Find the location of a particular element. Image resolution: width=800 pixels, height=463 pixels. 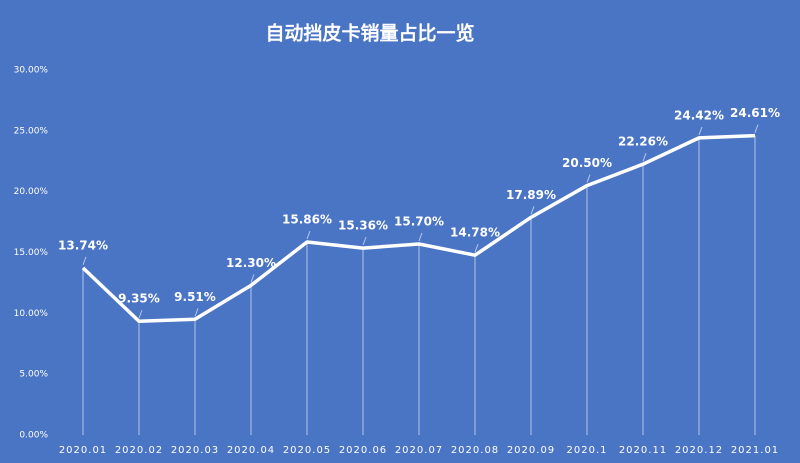

y-tick-label: 5.00% is located at coordinates (33, 375).